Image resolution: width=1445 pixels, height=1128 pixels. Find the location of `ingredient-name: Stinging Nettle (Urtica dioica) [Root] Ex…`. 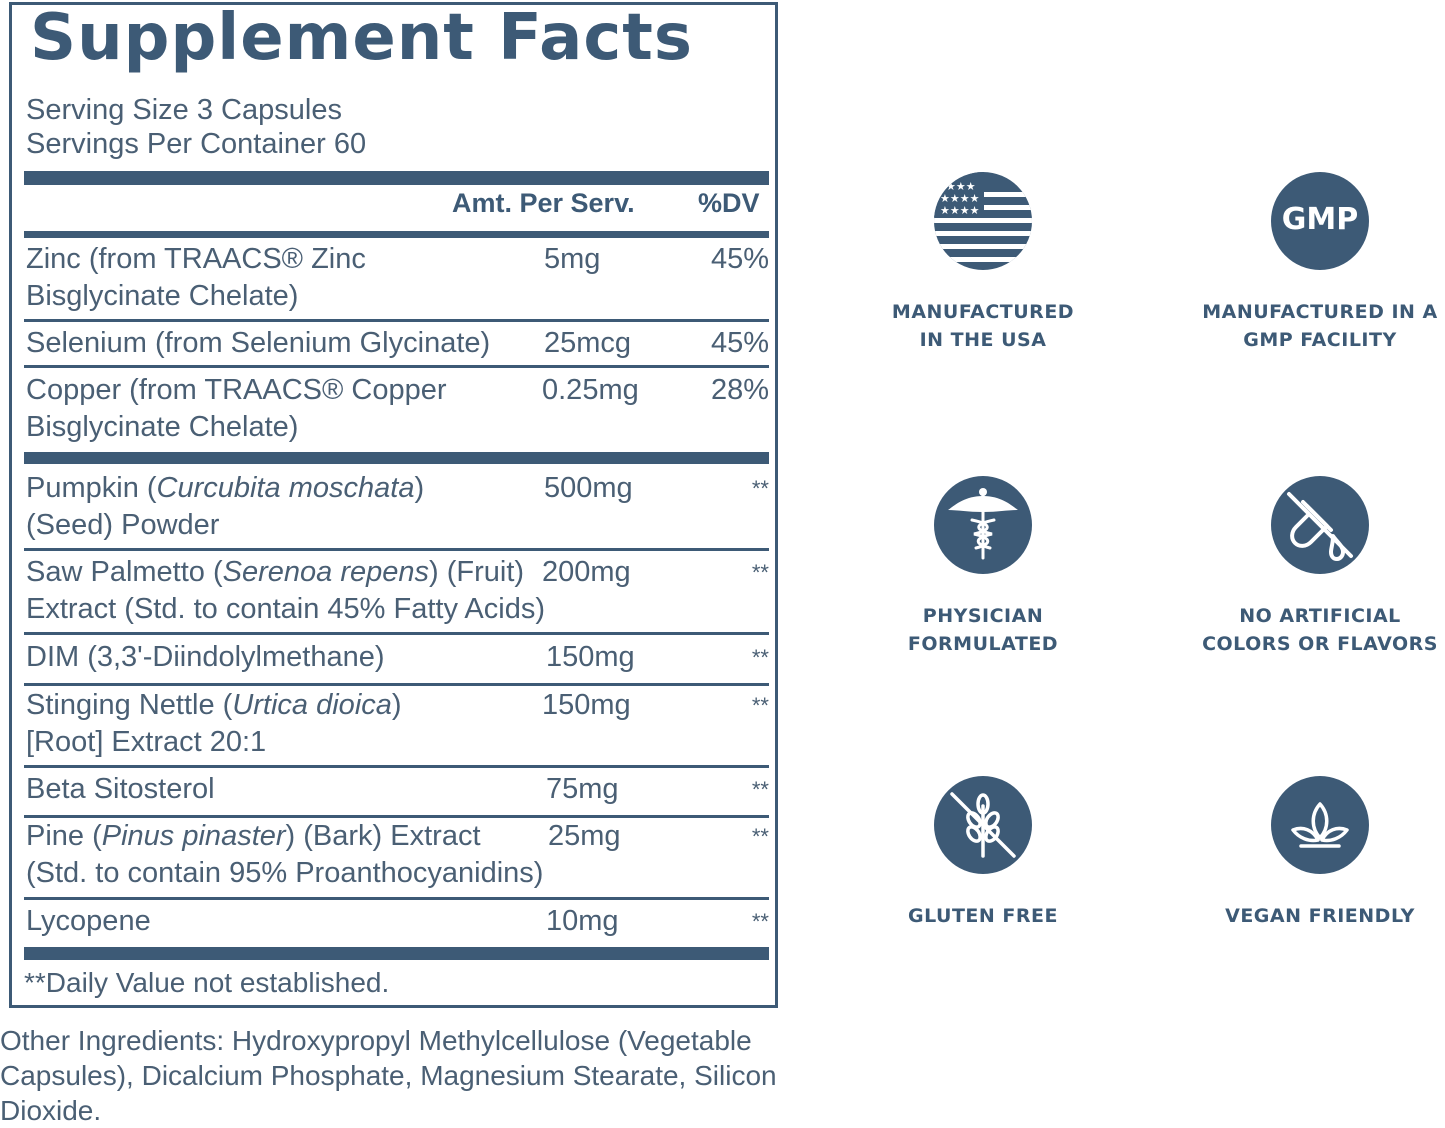

ingredient-name: Stinging Nettle (Urtica dioica) [Root] Ex… is located at coordinates (214, 723).